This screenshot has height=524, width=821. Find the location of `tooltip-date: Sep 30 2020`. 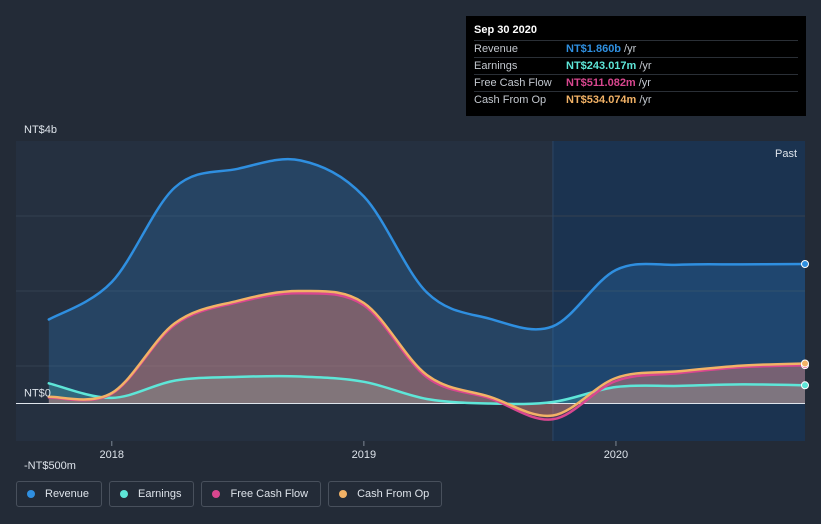

tooltip-date: Sep 30 2020 is located at coordinates (505, 30).